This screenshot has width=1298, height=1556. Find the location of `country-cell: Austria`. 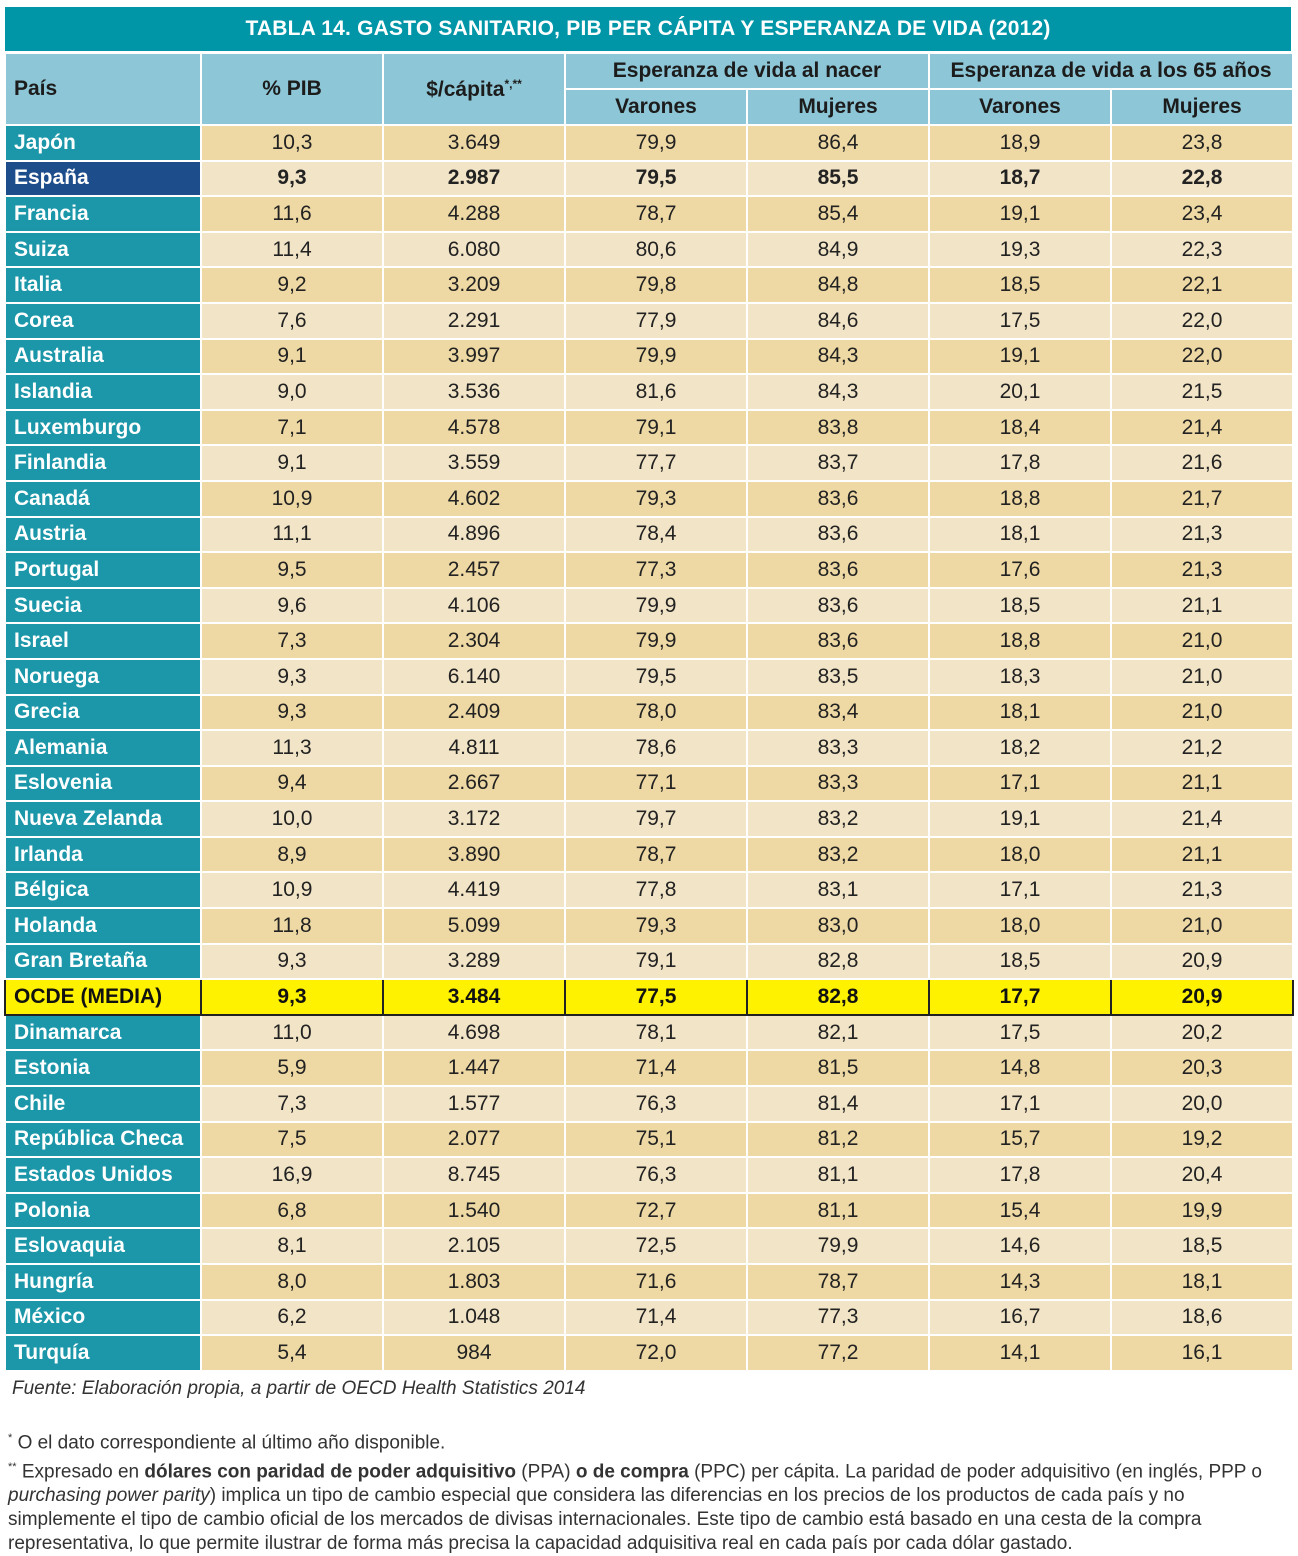

country-cell: Austria is located at coordinates (103, 534).